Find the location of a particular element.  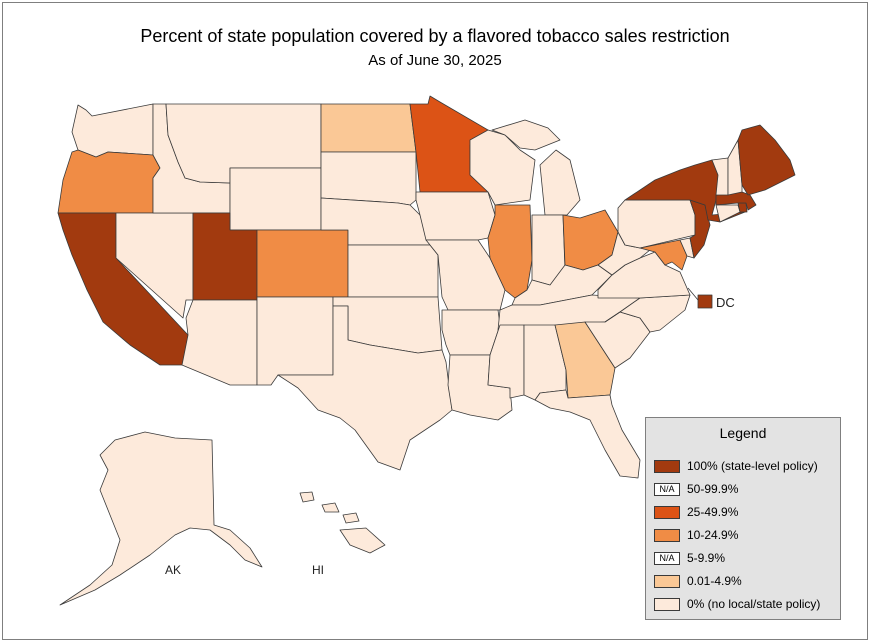

state-il is located at coordinates (510, 251).